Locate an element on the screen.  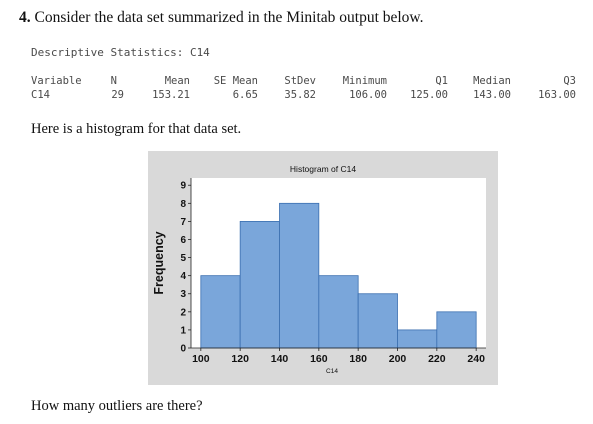
header-minimum: Minimum is located at coordinates (364, 81).